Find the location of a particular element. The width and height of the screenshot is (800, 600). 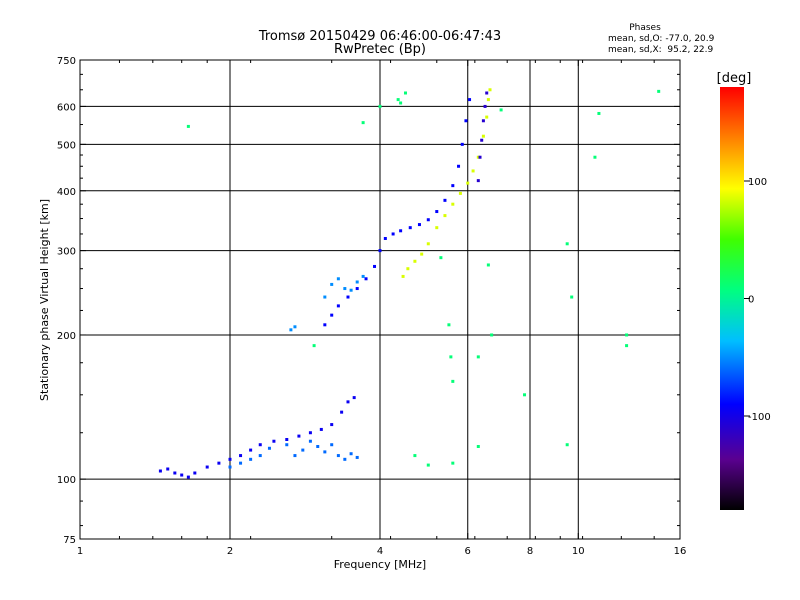

colorbar-ticks: 100 0 -100 is located at coordinates (757, 300).